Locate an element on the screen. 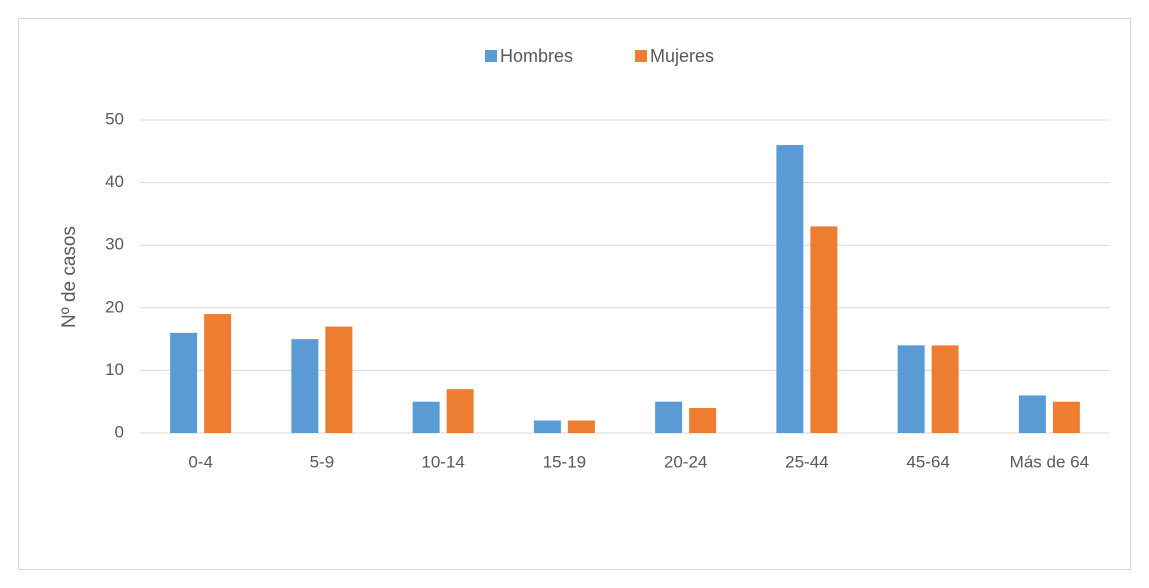 This screenshot has width=1149, height=588. x-tick-label: 10-14 is located at coordinates (442, 461).